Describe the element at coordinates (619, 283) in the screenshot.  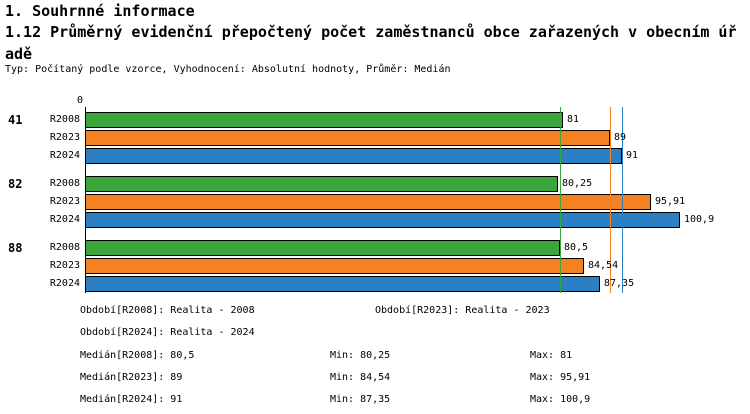
I see `bar-value-label: 87,35` at that location.